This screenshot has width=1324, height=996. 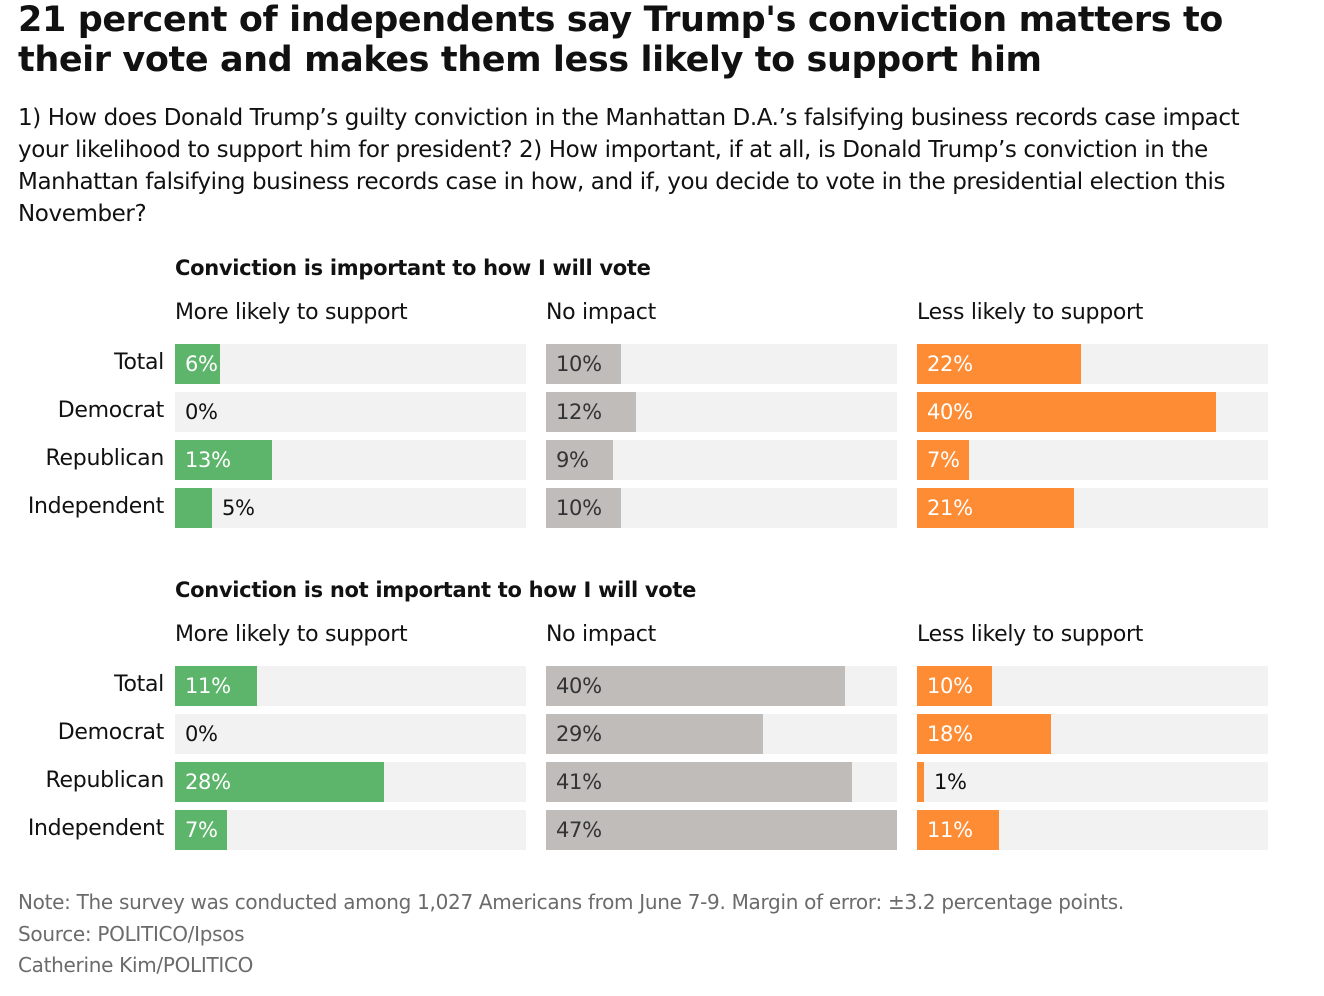 What do you see at coordinates (238, 508) in the screenshot?
I see `data-label-more-likely-independent: 5%` at bounding box center [238, 508].